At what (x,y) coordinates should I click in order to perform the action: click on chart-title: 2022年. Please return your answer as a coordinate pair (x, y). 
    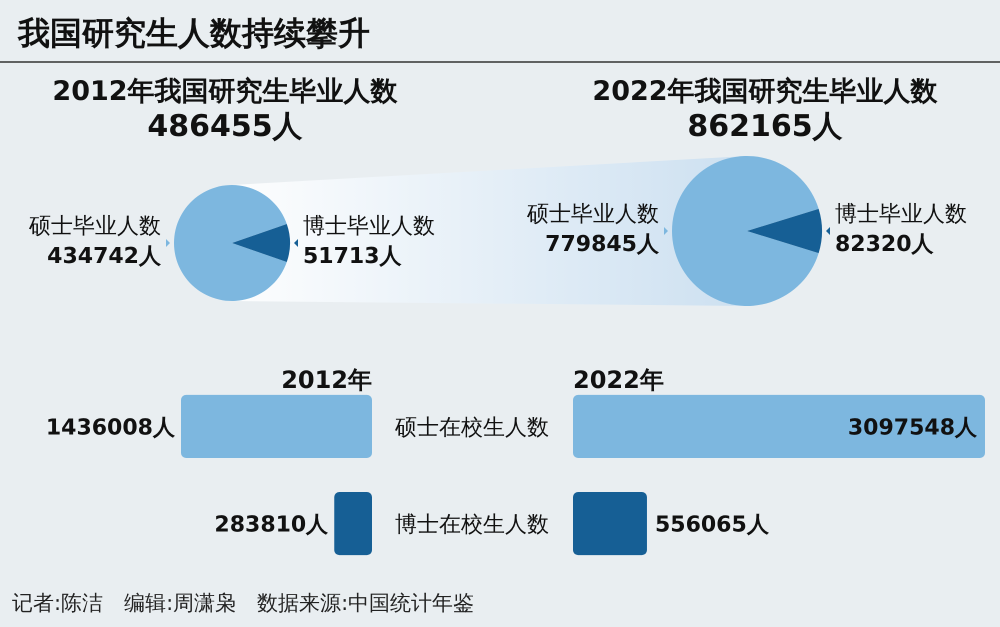
    Looking at the image, I should click on (618, 380).